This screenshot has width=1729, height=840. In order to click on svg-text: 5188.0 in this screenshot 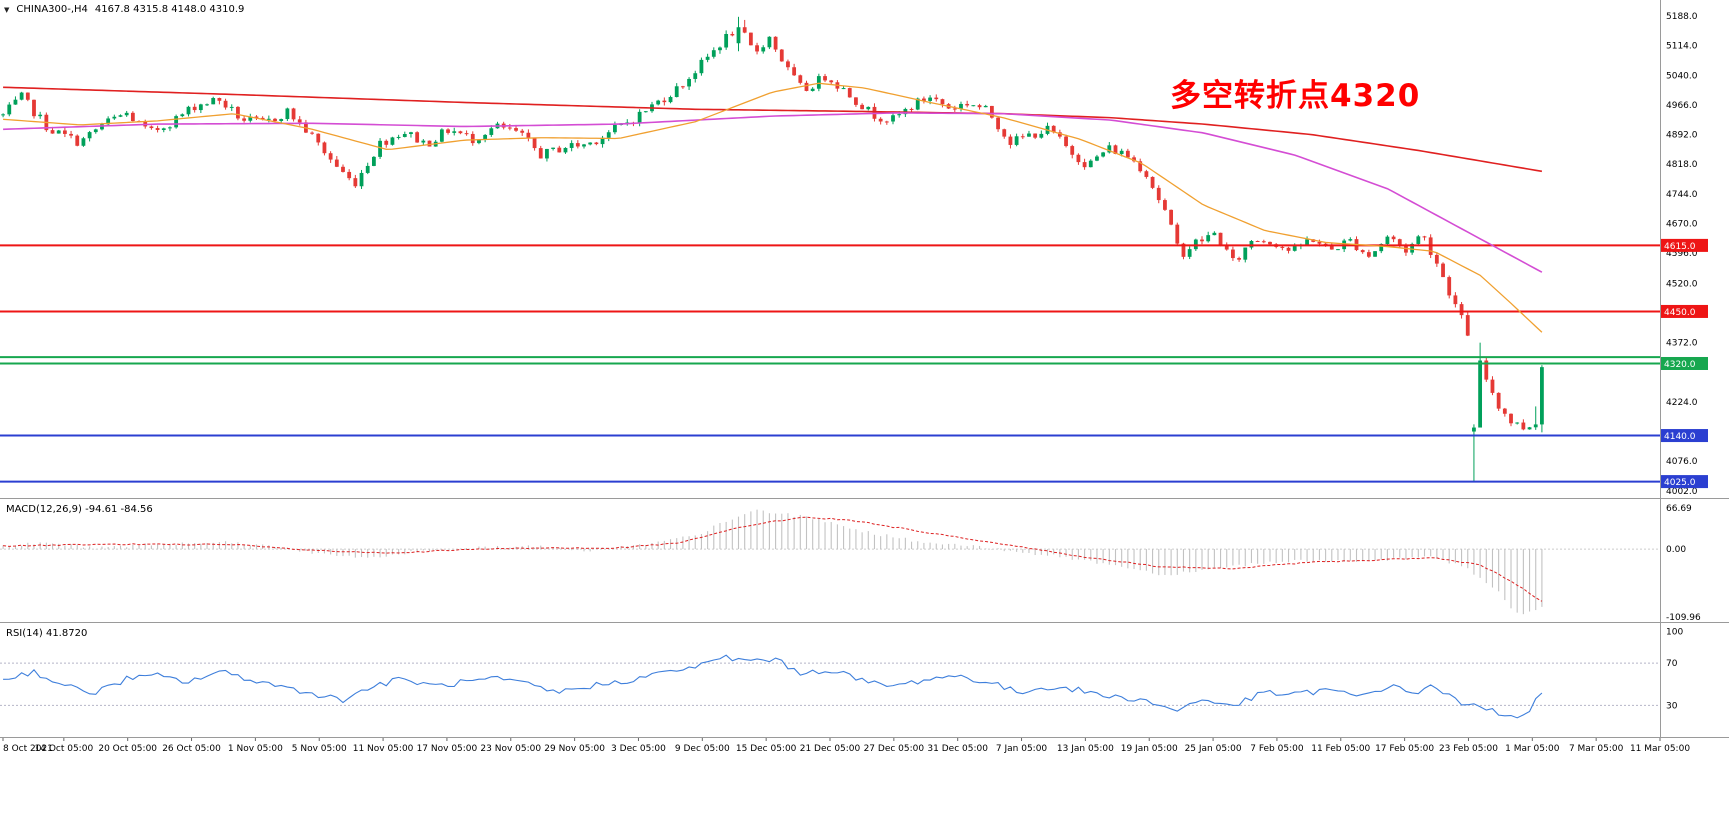, I will do `click(1682, 17)`.